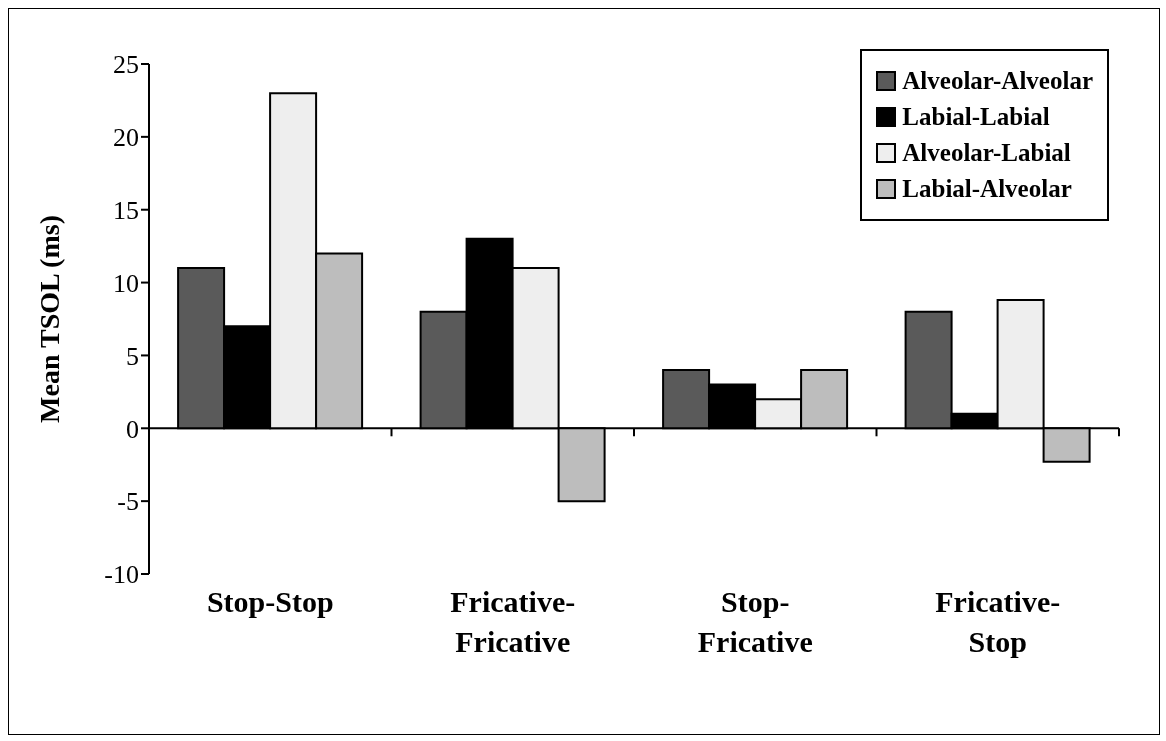 The width and height of the screenshot is (1166, 741). What do you see at coordinates (976, 117) in the screenshot?
I see `legend-label: Labial-Labial` at bounding box center [976, 117].